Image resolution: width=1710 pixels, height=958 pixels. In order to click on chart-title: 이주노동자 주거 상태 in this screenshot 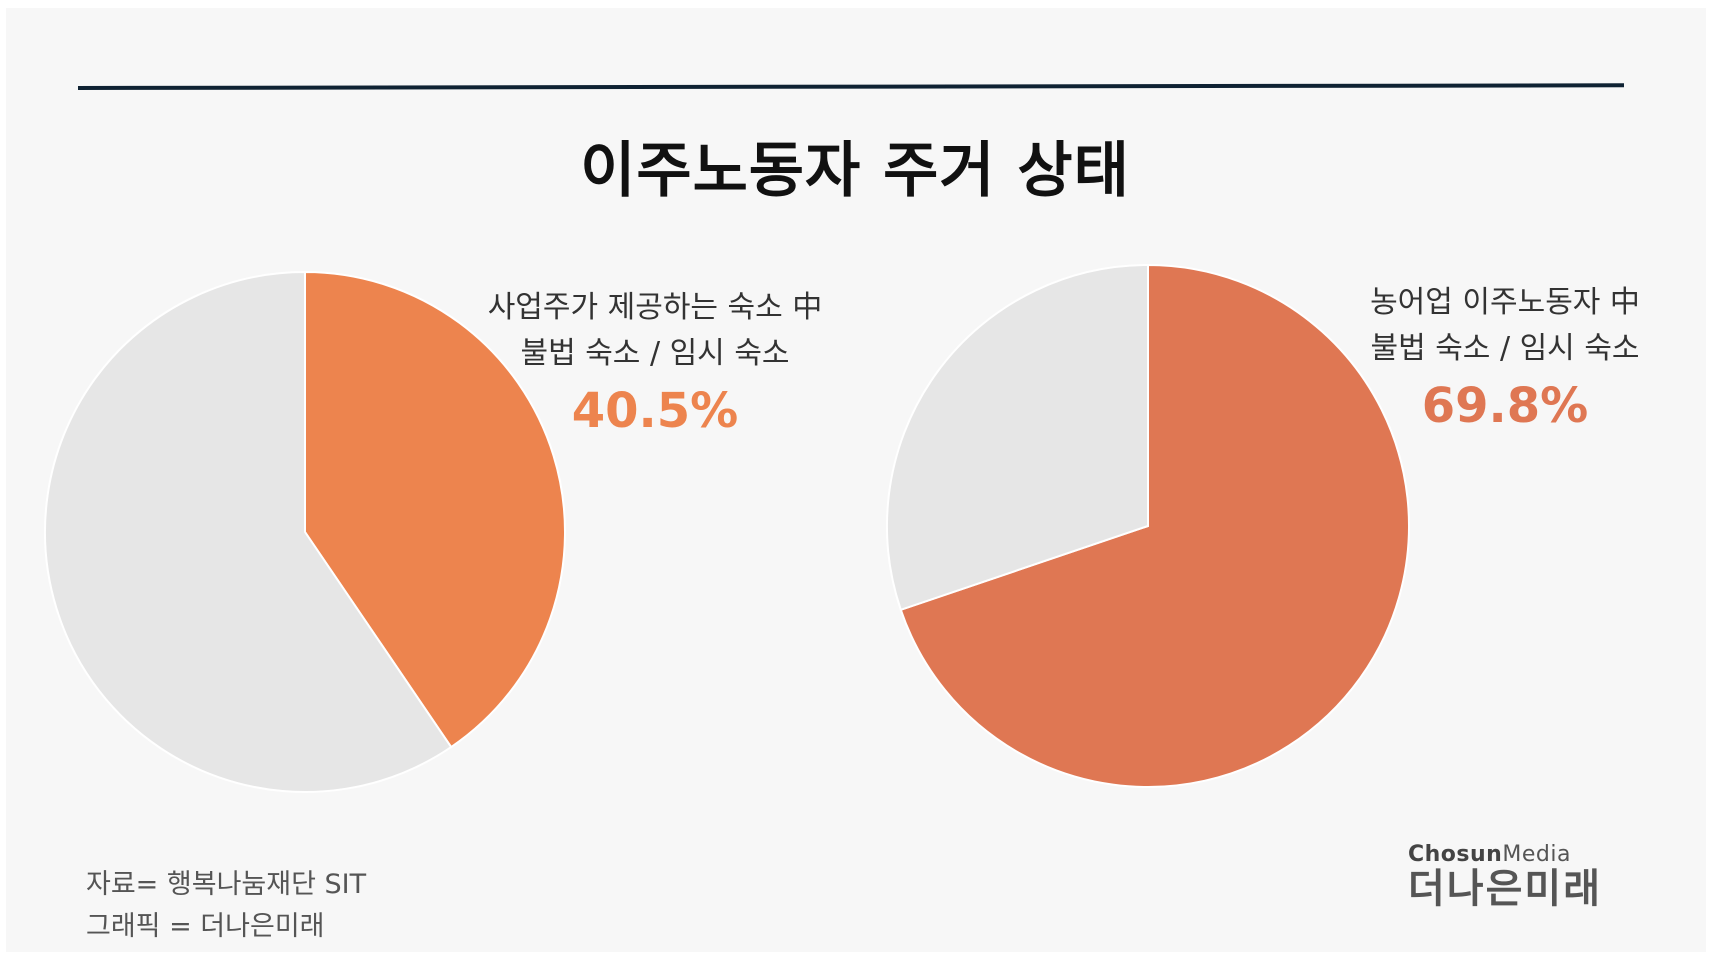, I will do `click(855, 171)`.